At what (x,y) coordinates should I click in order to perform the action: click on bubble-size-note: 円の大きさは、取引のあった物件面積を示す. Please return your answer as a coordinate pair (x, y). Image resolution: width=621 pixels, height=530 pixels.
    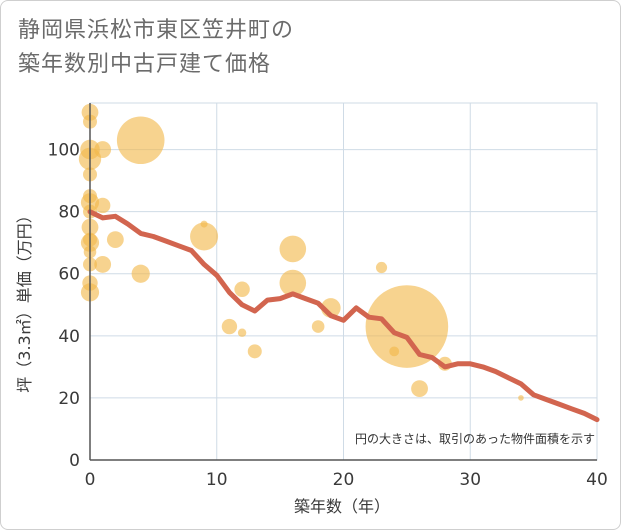
    Looking at the image, I should click on (475, 438).